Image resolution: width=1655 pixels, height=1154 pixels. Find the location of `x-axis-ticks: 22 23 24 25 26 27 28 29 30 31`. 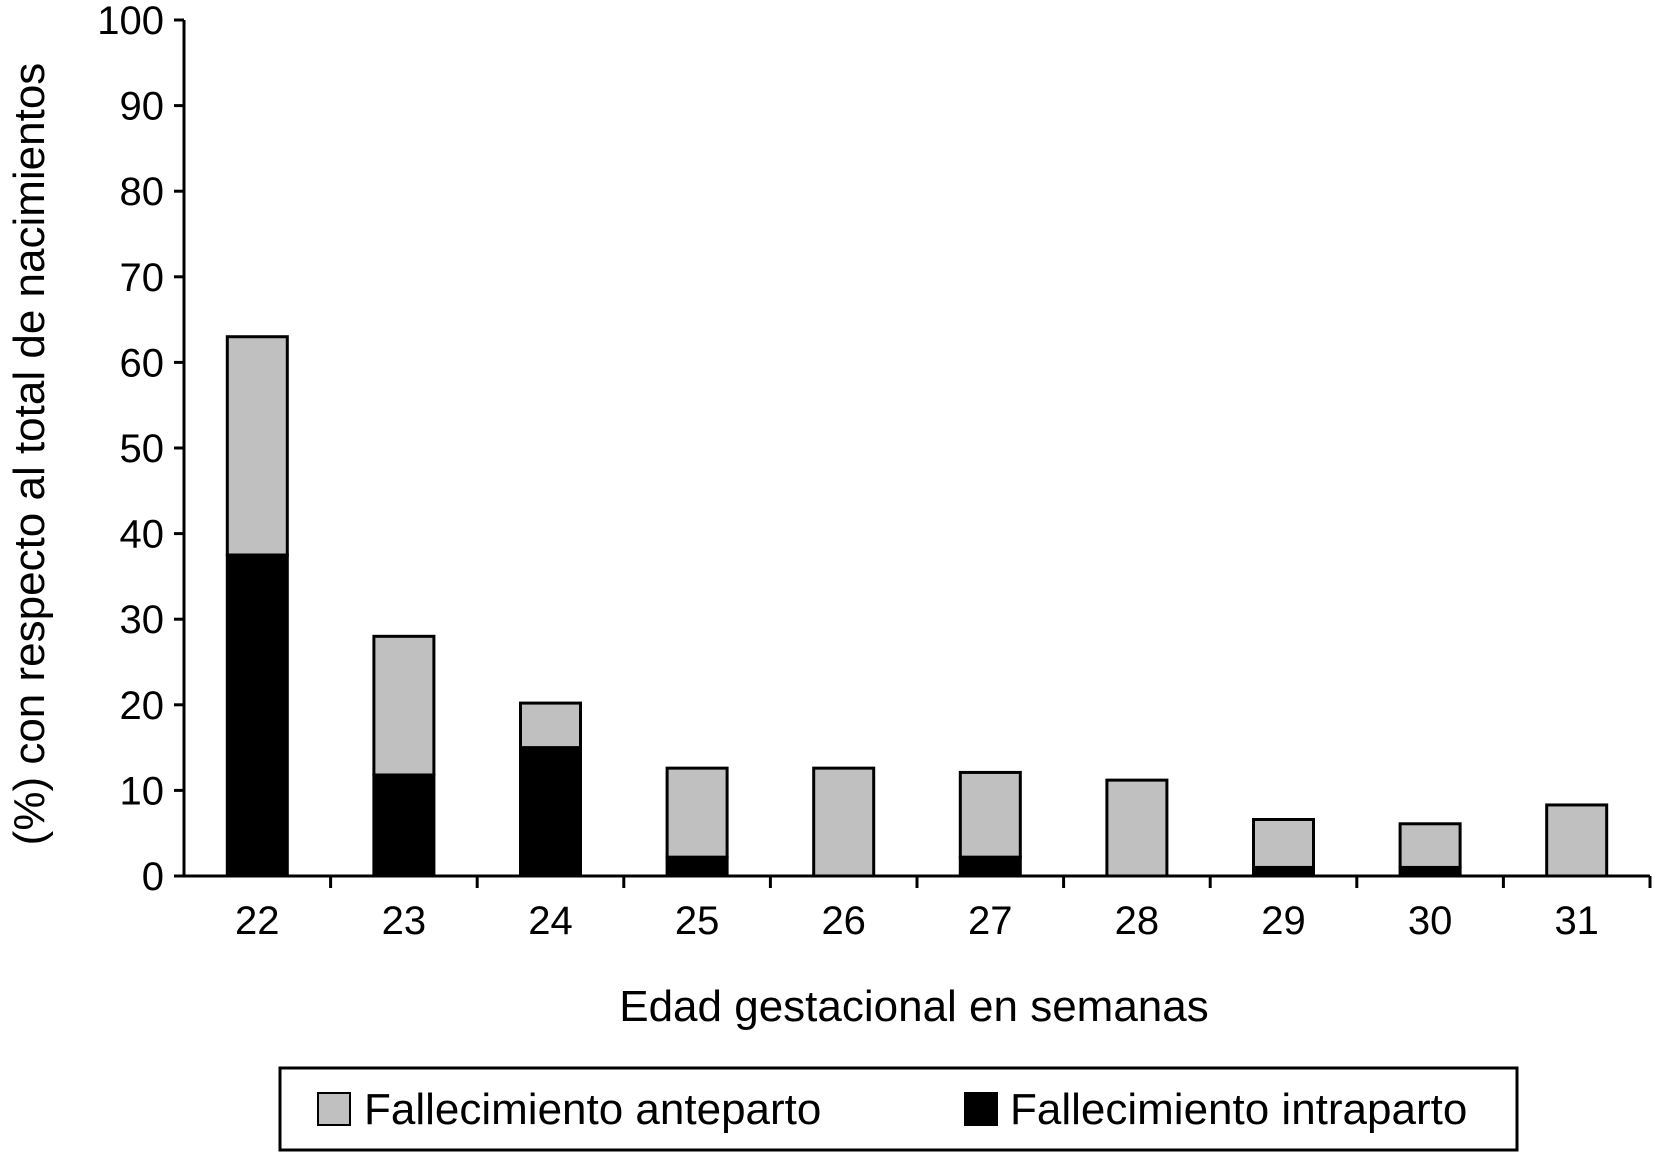

x-axis-ticks: 22 23 24 25 26 27 28 29 30 31 is located at coordinates (943, 909).